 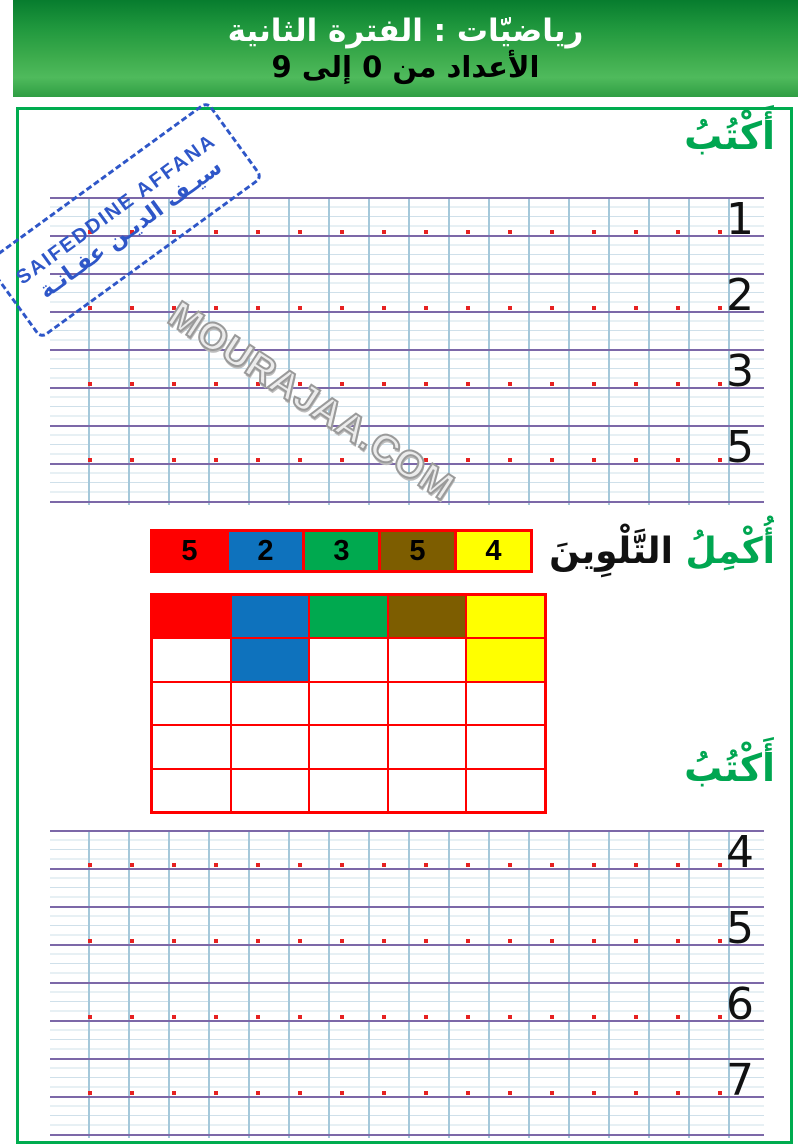 I want to click on heading-coloring-verb: أُكْمِلُ, so click(x=730, y=551).